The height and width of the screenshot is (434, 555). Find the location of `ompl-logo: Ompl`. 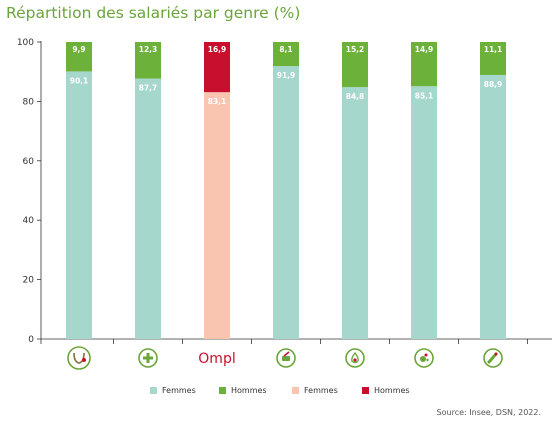

ompl-logo: Ompl is located at coordinates (216, 359).